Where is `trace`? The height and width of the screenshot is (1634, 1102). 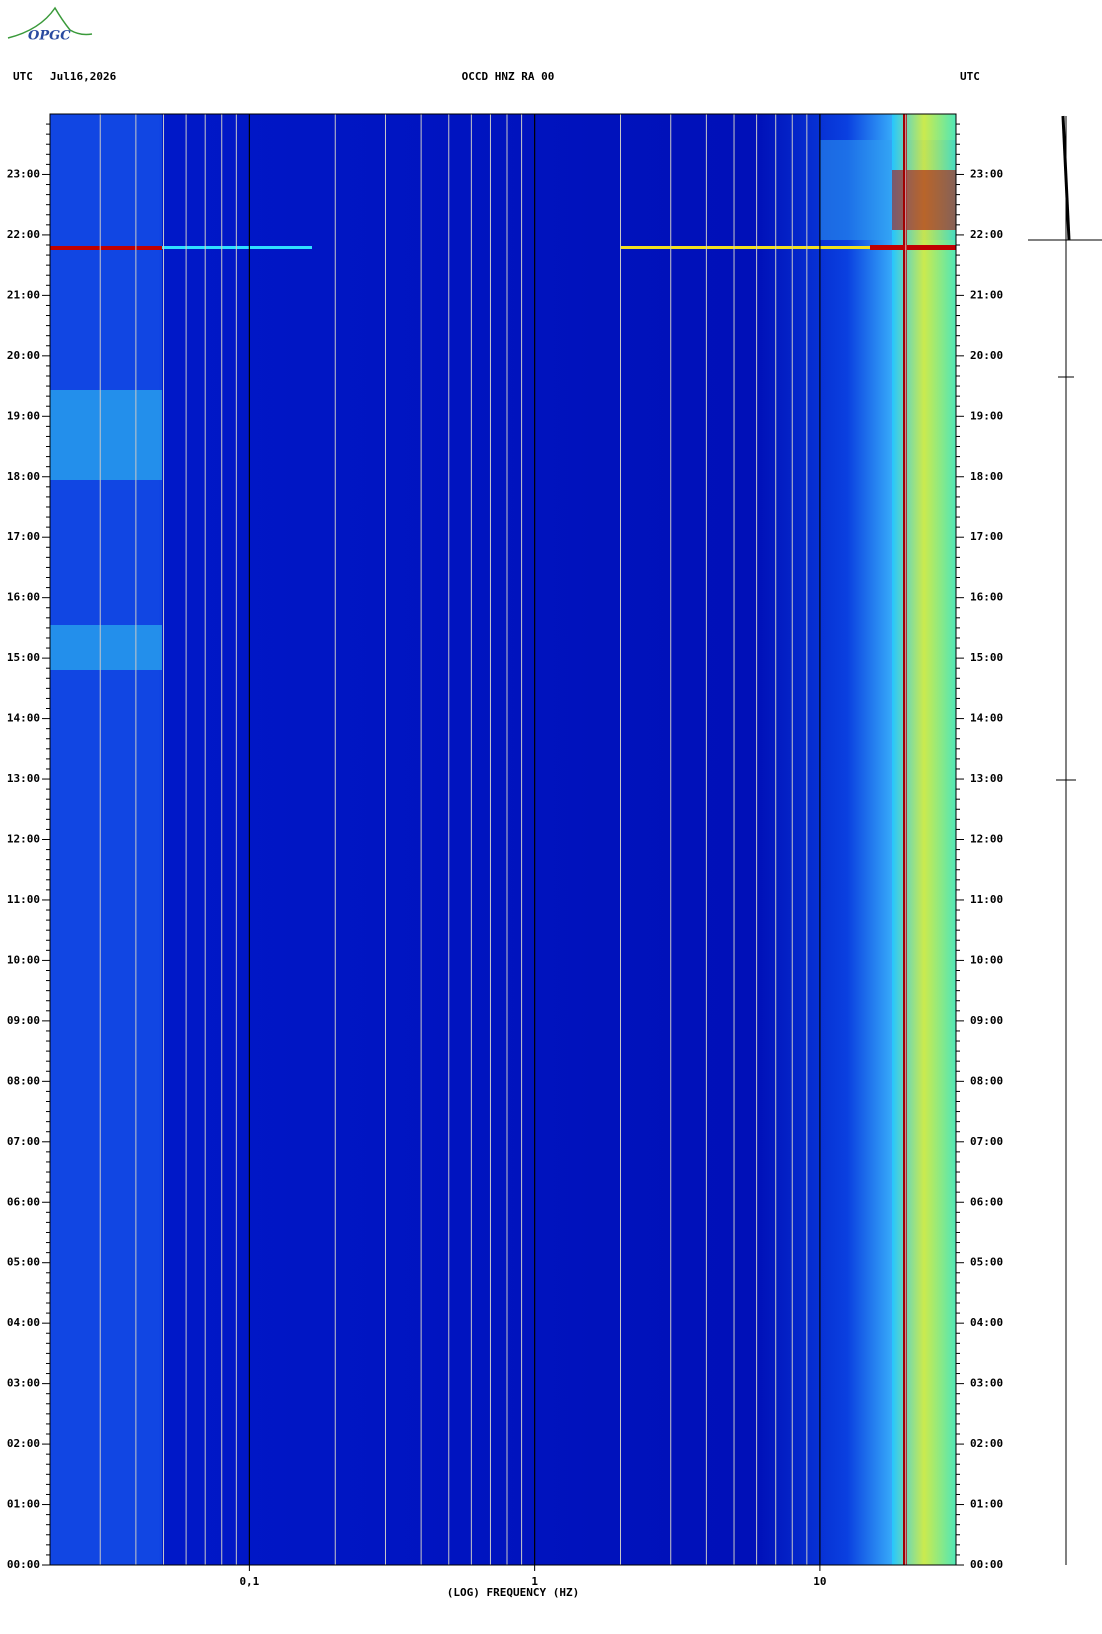 trace is located at coordinates (1065, 840).